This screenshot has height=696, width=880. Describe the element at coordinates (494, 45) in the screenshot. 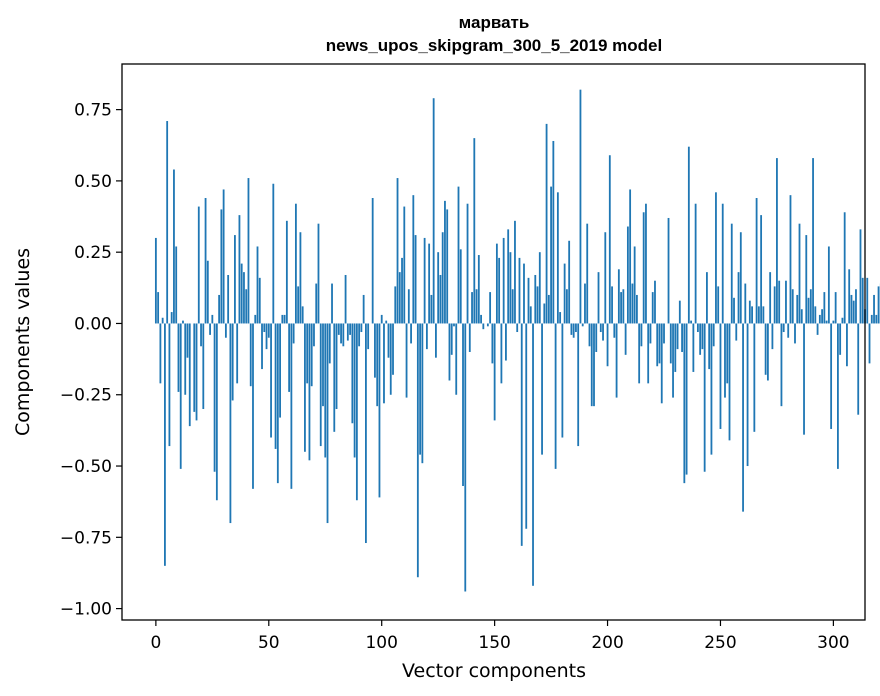

I see `chart-title-line2: news_upos_skipgram_300_5_2019 model` at that location.